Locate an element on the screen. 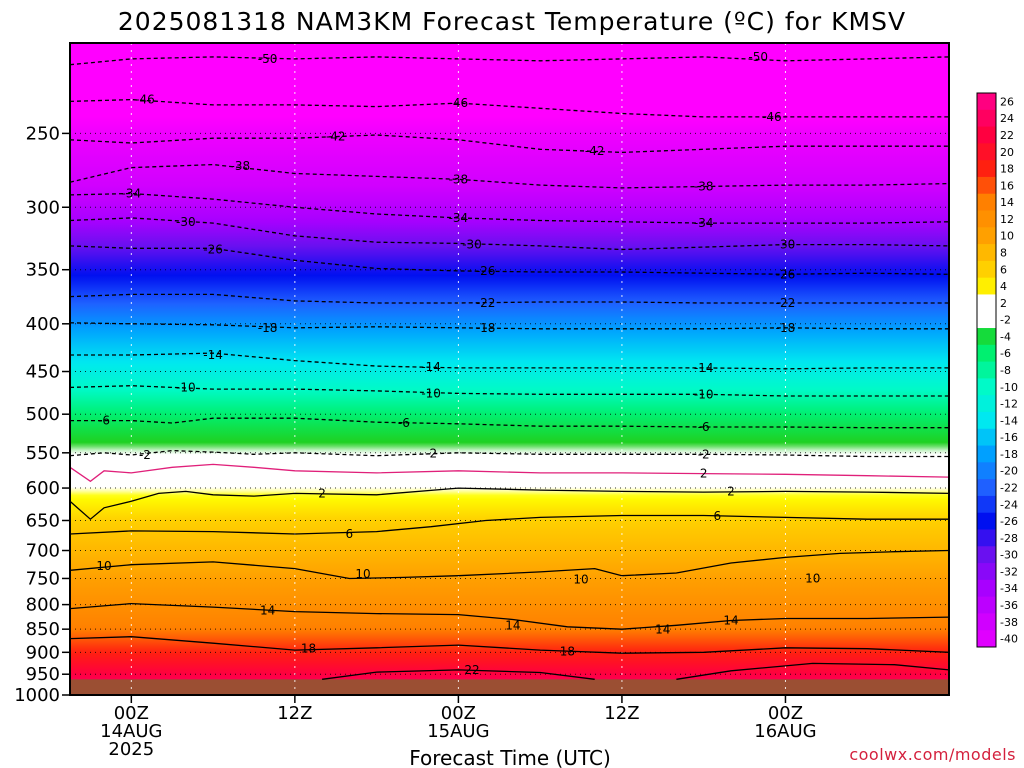 Image resolution: width=1024 pixels, height=768 pixels. colorbar-label: -28 is located at coordinates (1009, 538).